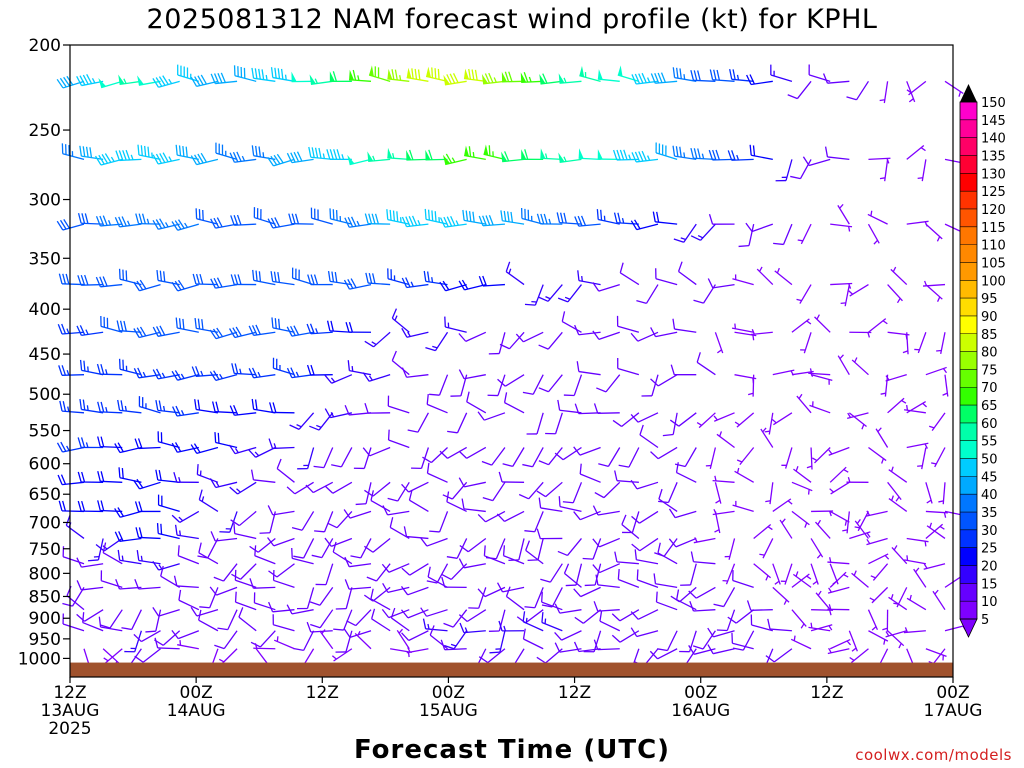 The width and height of the screenshot is (1024, 768). What do you see at coordinates (989, 317) in the screenshot?
I see `colorbar-label: 90` at bounding box center [989, 317].